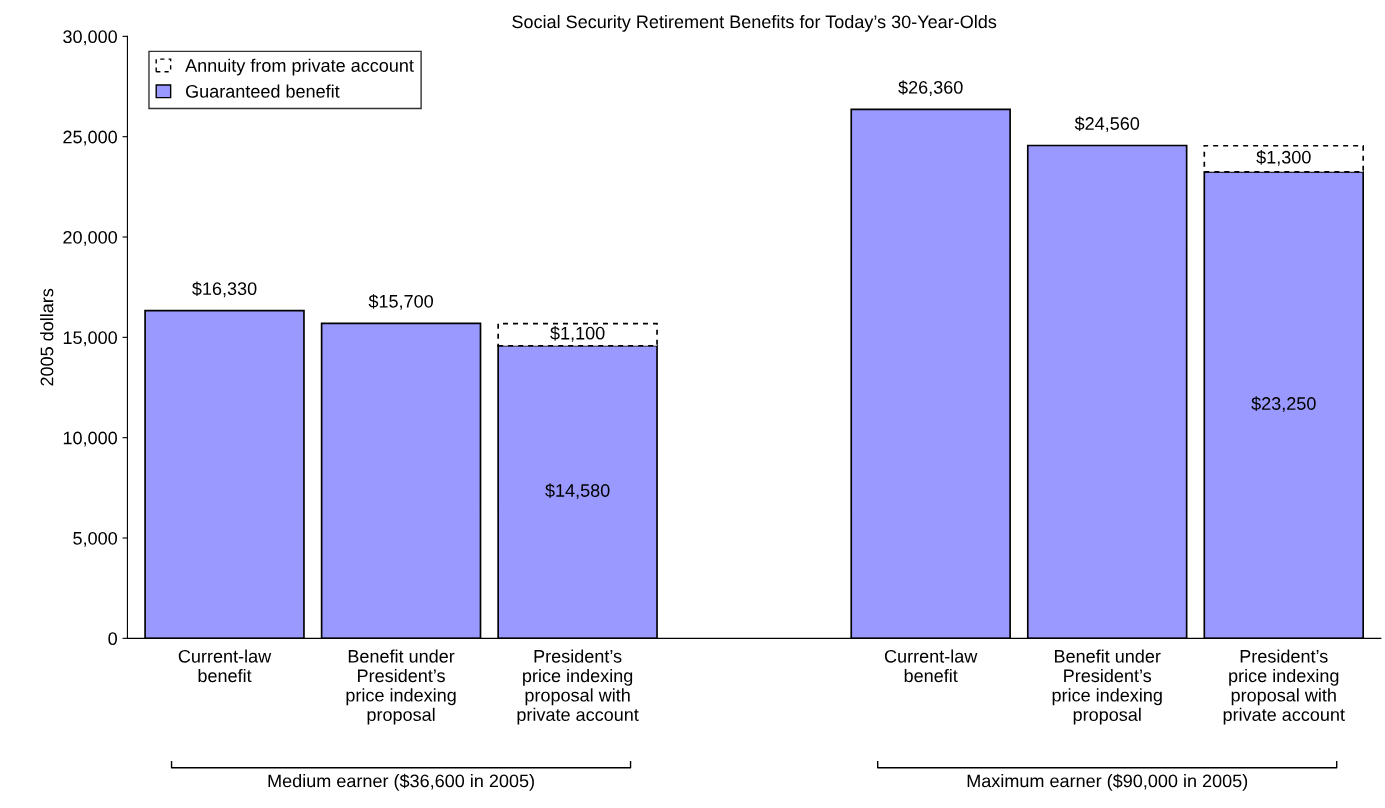 Image resolution: width=1385 pixels, height=808 pixels. I want to click on y-axis-title: 2005 dollars, so click(47, 337).